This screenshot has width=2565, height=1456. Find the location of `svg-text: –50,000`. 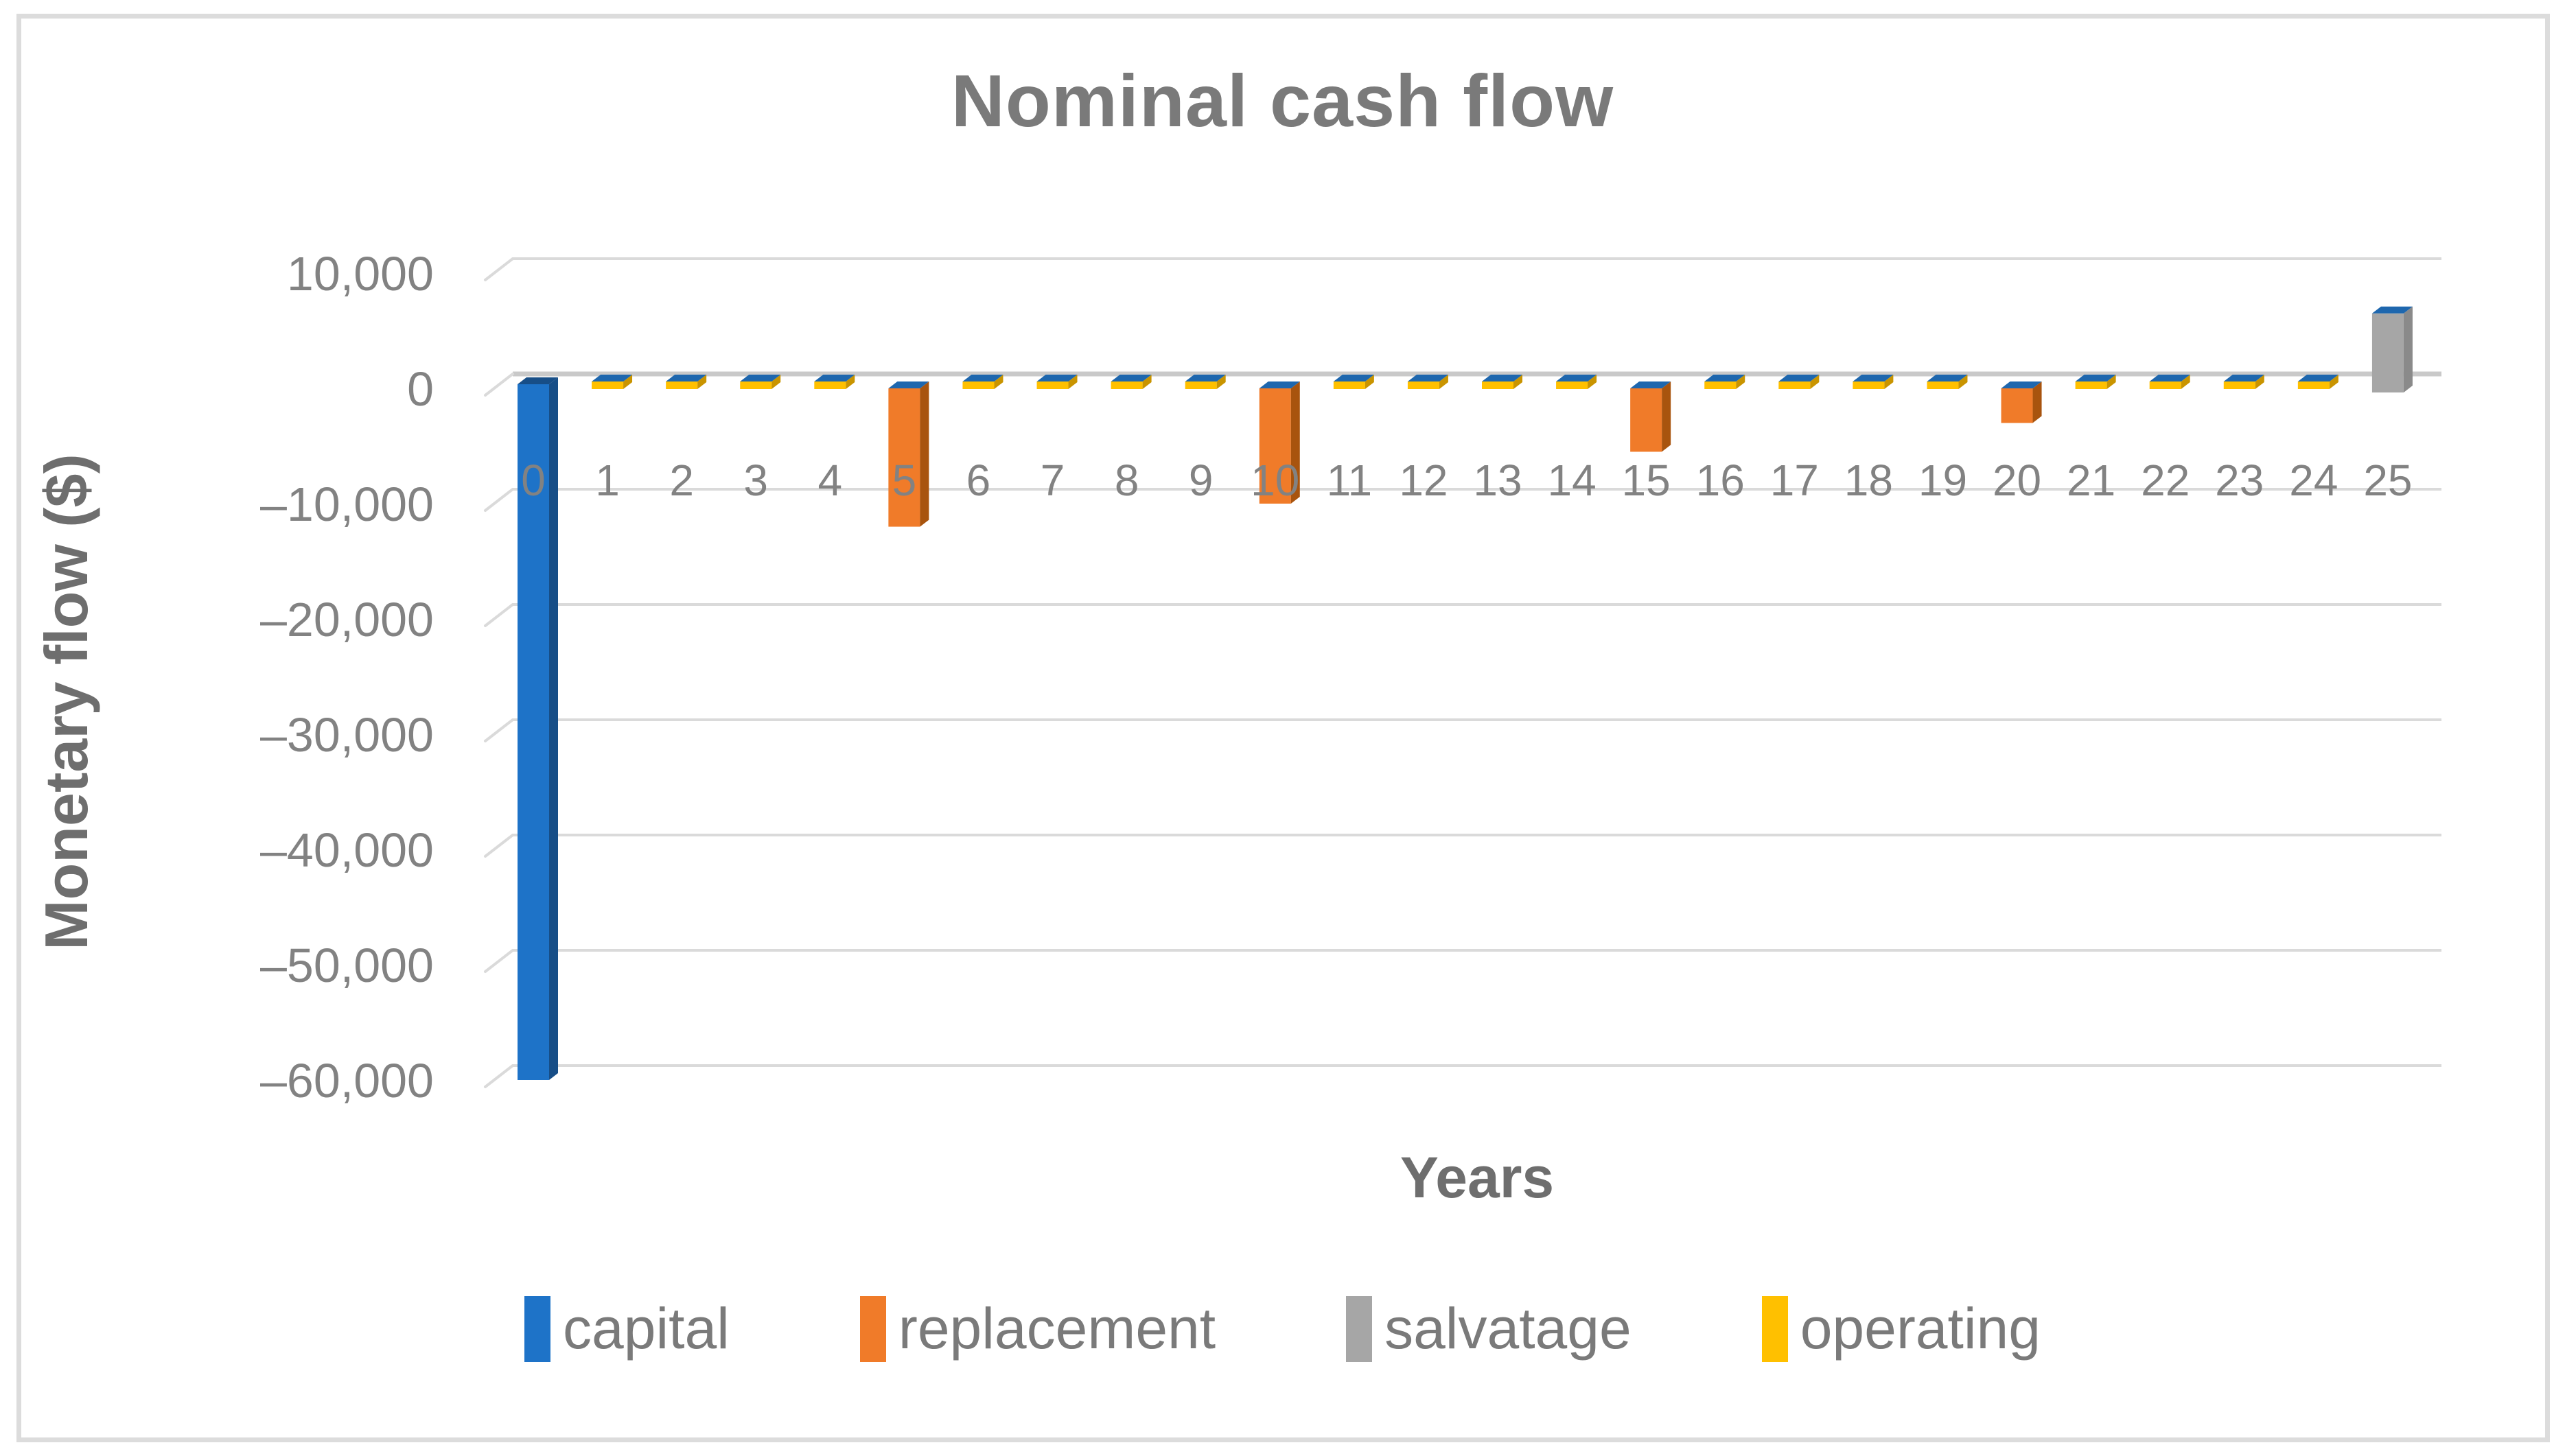

svg-text: –50,000 is located at coordinates (347, 965).